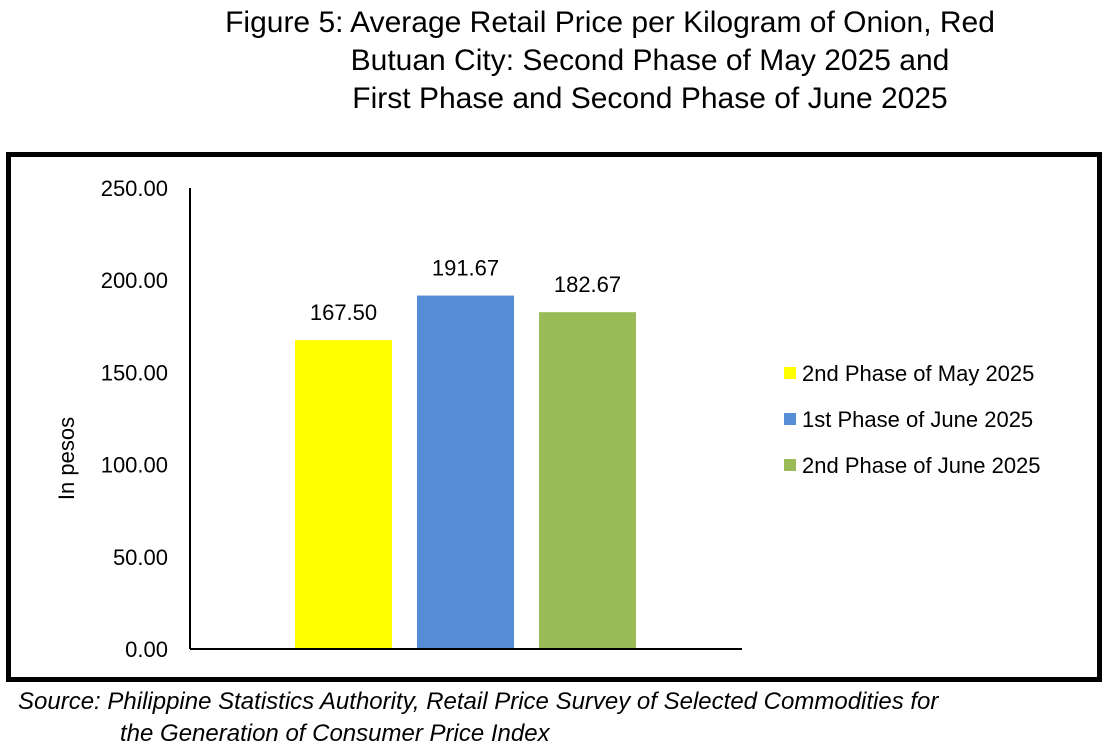 This screenshot has width=1110, height=755. Describe the element at coordinates (134, 419) in the screenshot. I see `y-axis-tick-labels: 0.00 50.00 100.00 150.00 200.00 250.00` at that location.